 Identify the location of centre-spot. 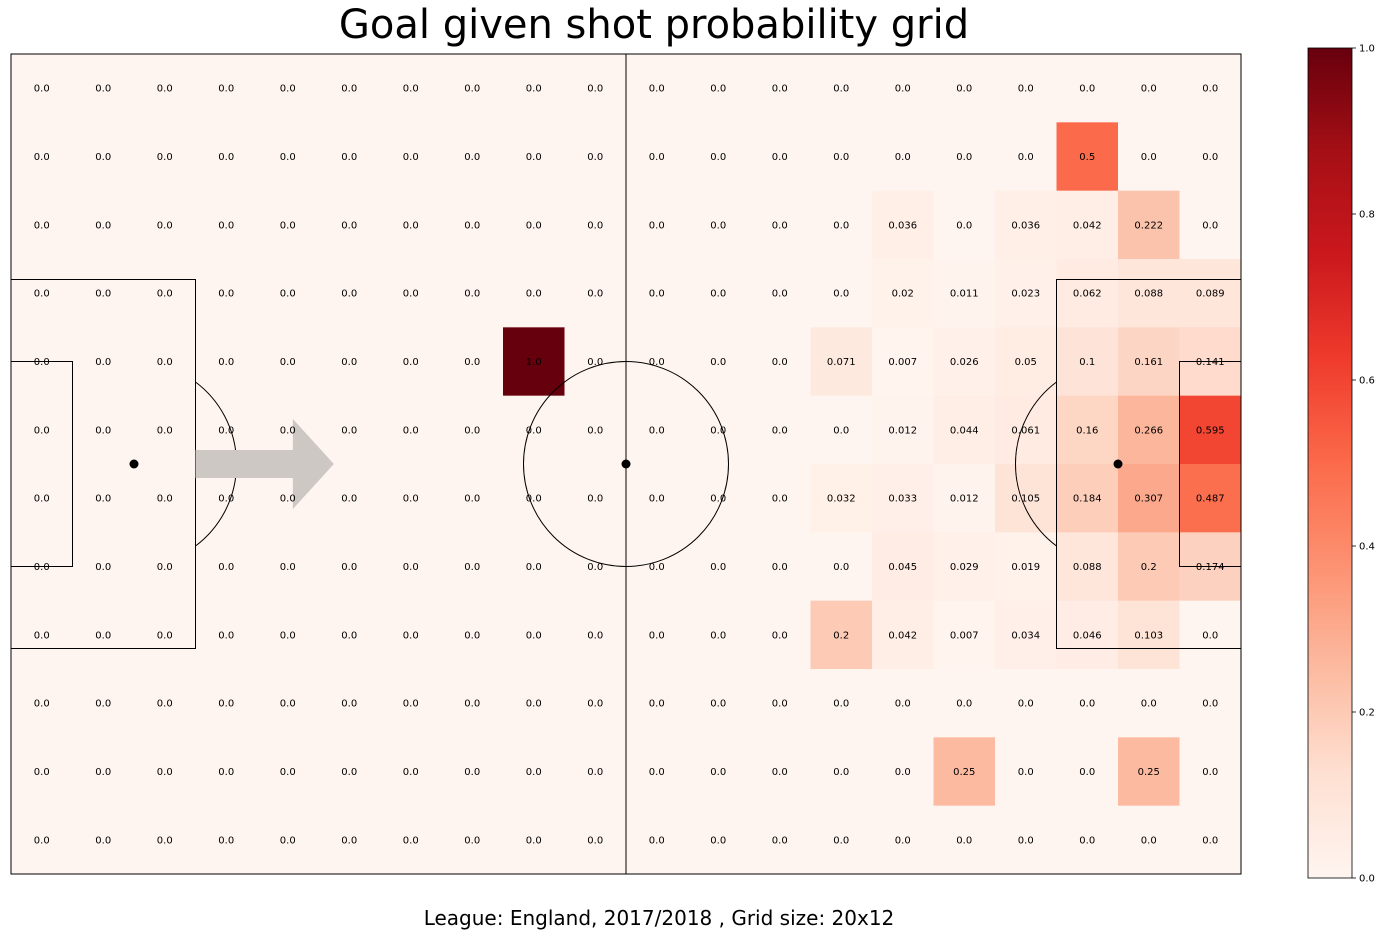
(626, 464).